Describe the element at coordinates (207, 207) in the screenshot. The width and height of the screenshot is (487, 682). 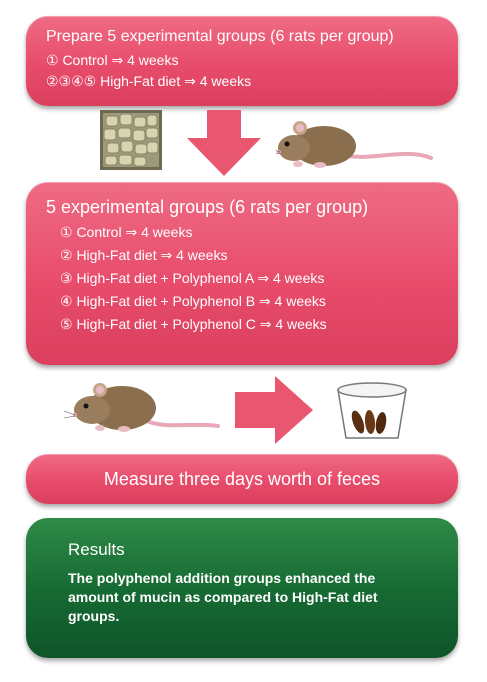
I see `step2-title: 5 experimental groups (6 rats per group)` at that location.